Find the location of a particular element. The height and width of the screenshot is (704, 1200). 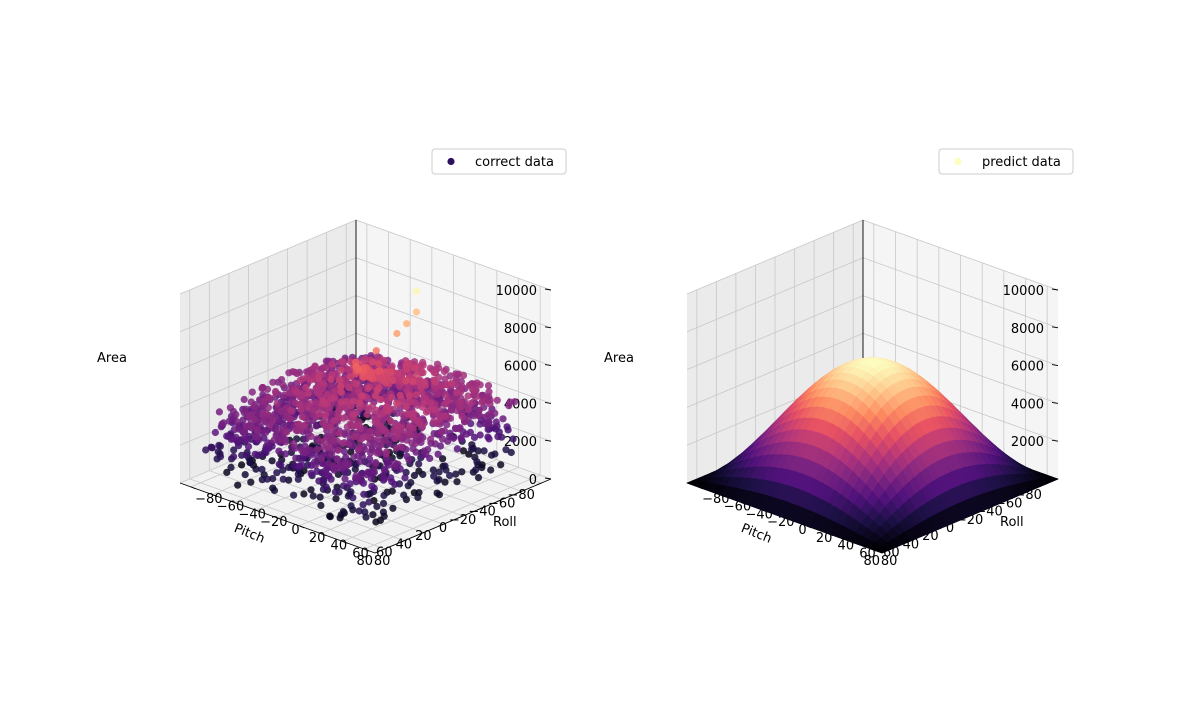

y-tick-label: 40 is located at coordinates (846, 546).